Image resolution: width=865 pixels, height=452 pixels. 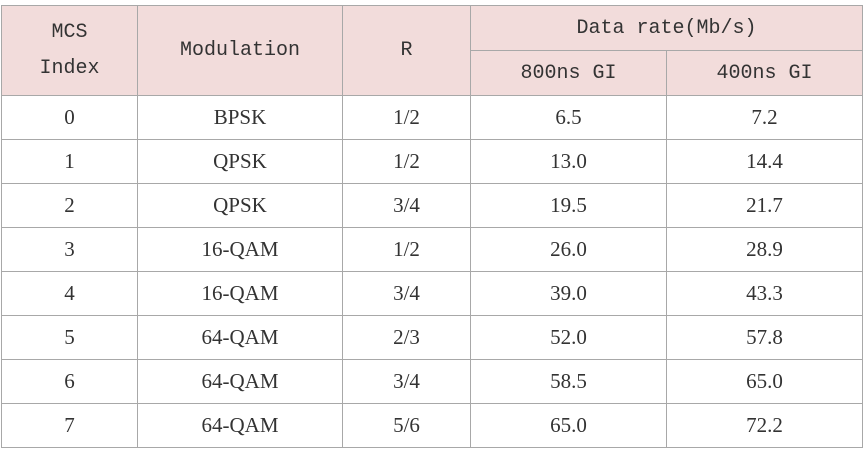 I want to click on table-cell: 2/3, so click(x=406, y=337).